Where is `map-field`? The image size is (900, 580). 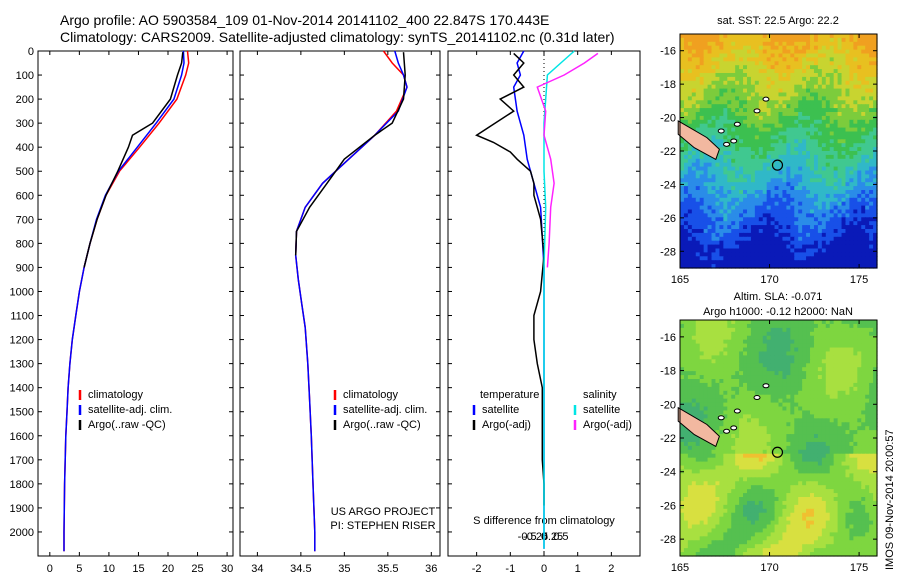 map-field is located at coordinates (779, 438).